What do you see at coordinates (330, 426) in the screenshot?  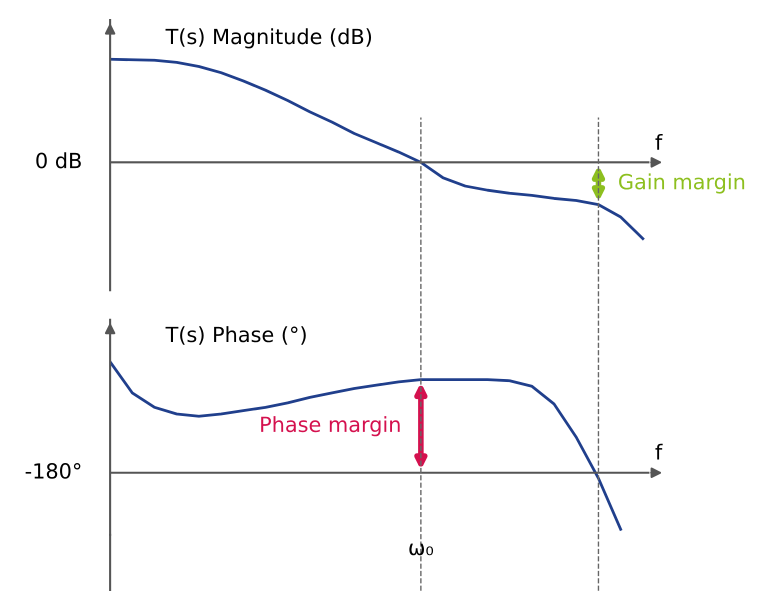 I see `annotation: Phase margin` at bounding box center [330, 426].